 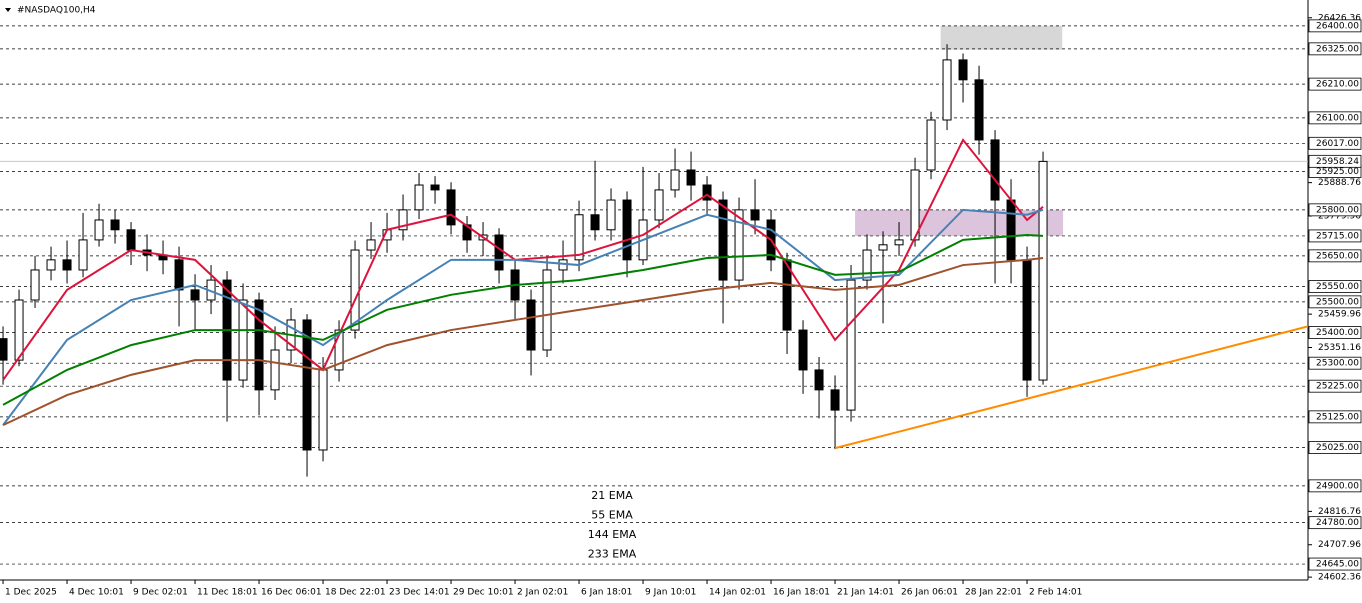 What do you see at coordinates (801, 593) in the screenshot?
I see `x-tick-label: 16 Jan 18:01` at bounding box center [801, 593].